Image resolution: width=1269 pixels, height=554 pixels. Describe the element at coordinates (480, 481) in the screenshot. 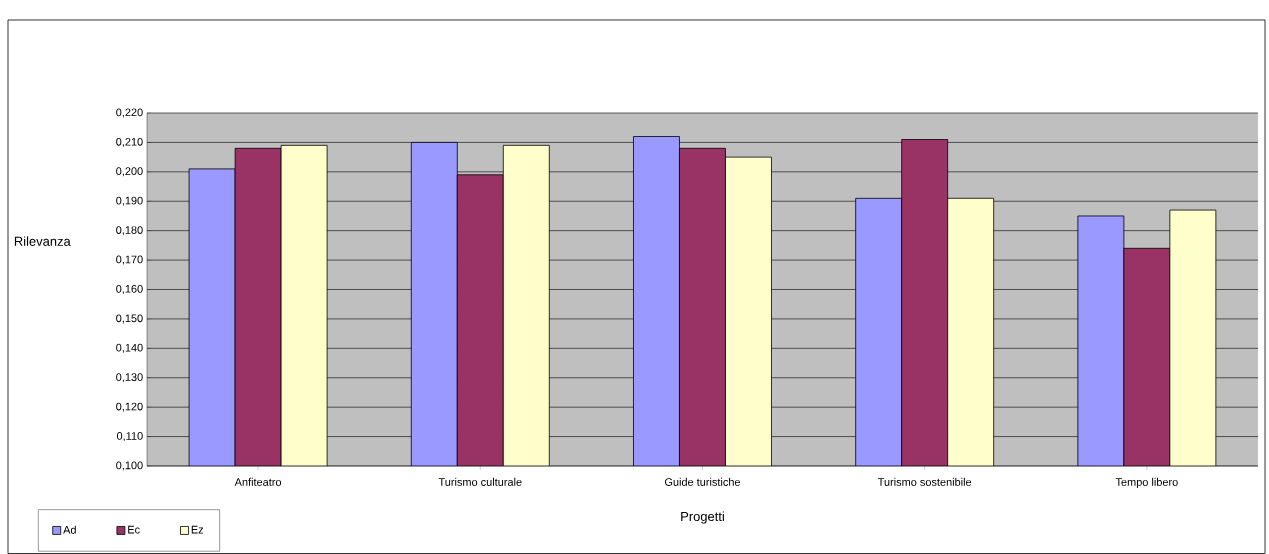

I see `x-tick-label: Turismo culturale` at that location.